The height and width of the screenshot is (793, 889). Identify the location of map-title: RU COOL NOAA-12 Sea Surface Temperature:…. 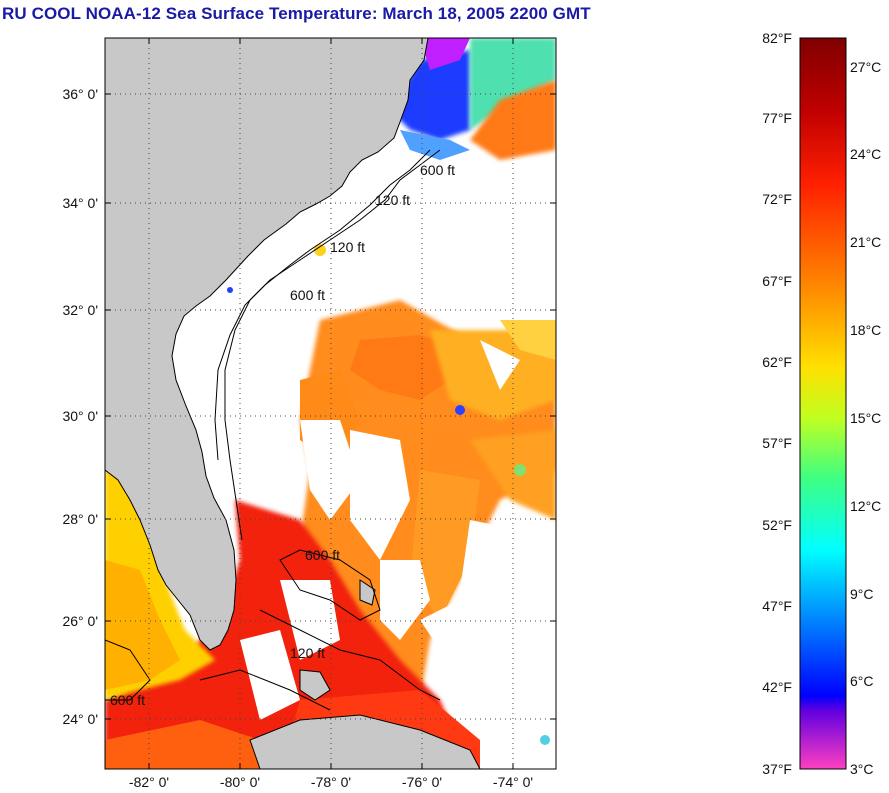
(296, 13).